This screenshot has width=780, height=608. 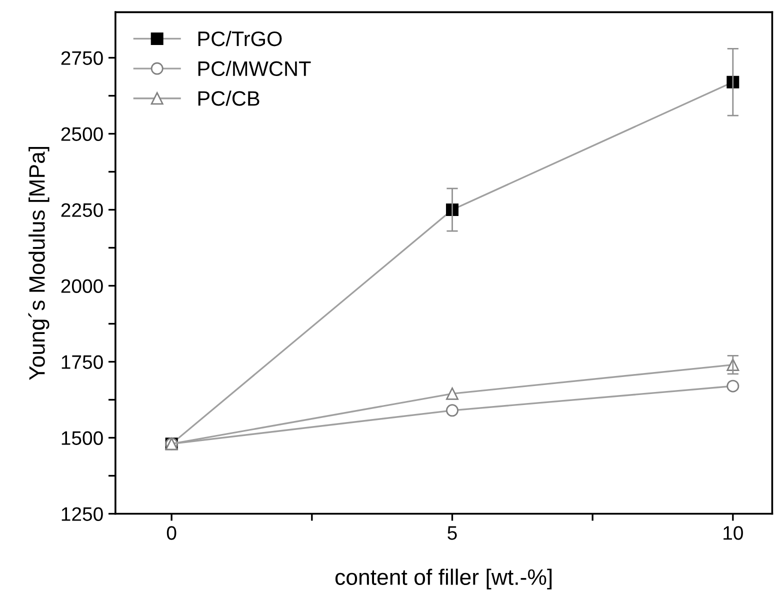 I want to click on y-tick-label: 2750, so click(x=82, y=58).